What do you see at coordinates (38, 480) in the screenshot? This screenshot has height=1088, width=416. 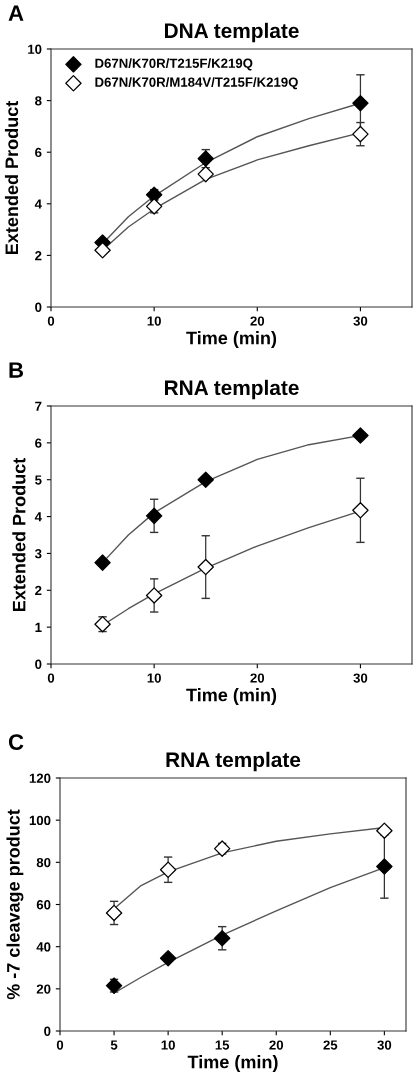 I see `y-tick-label: 5` at bounding box center [38, 480].